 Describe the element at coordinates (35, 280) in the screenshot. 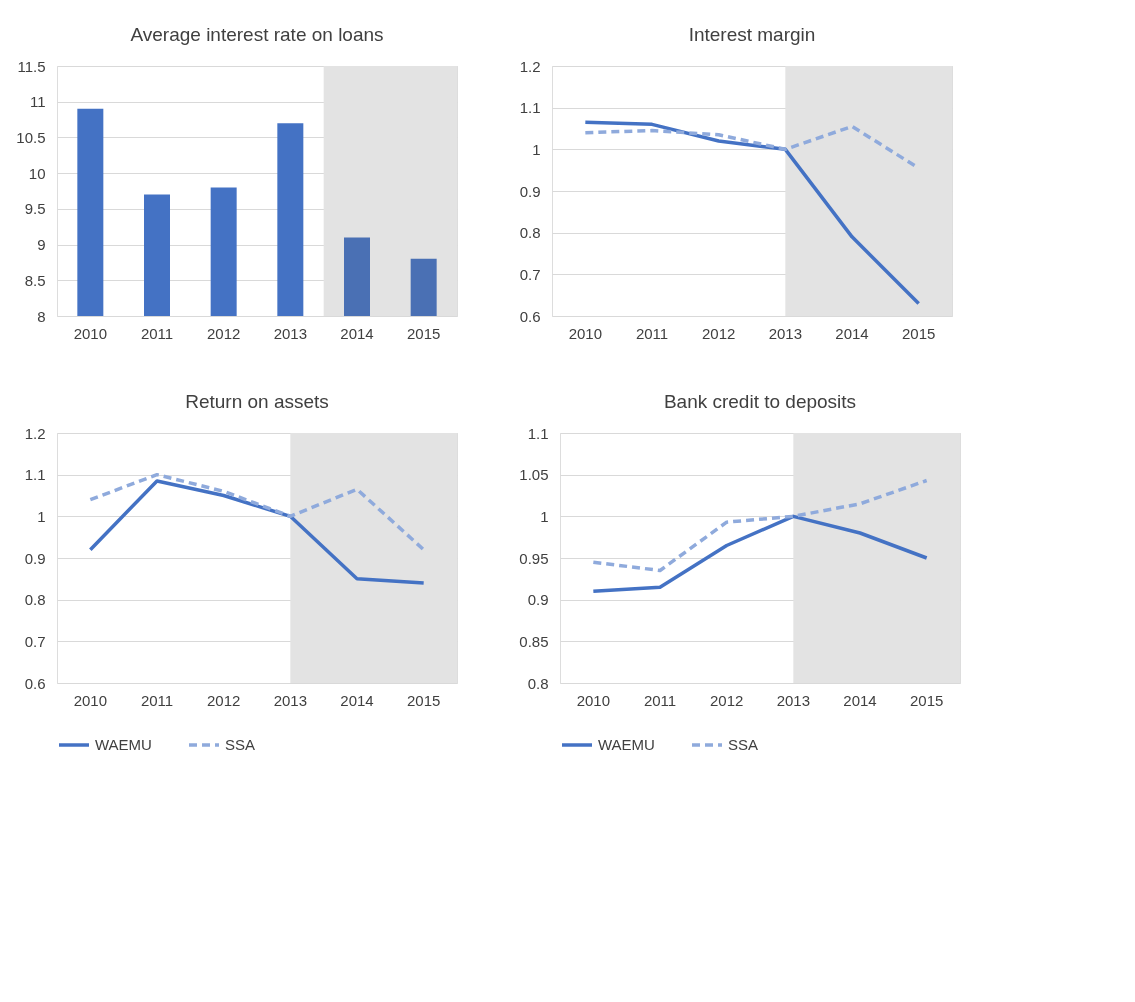

I see `y-tick-label: 8.5` at that location.